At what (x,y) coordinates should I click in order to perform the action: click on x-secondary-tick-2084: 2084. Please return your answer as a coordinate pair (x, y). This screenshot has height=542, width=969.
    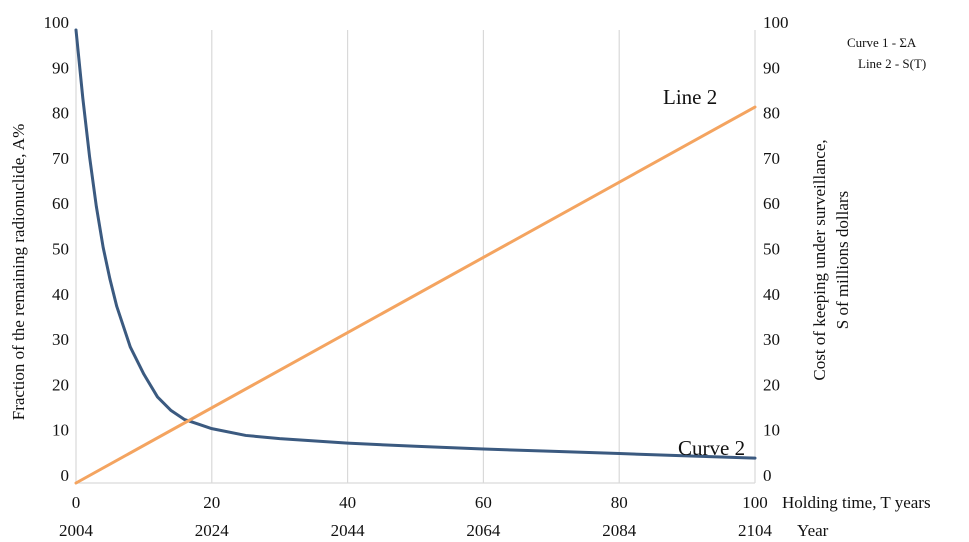
    Looking at the image, I should click on (619, 530).